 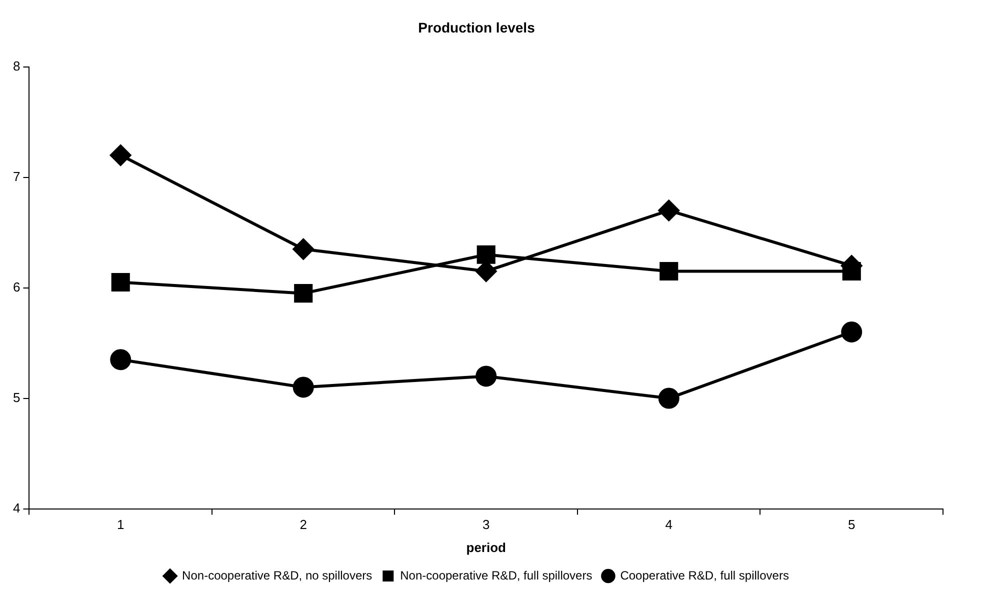 What do you see at coordinates (486, 524) in the screenshot?
I see `x-tick-label: 3` at bounding box center [486, 524].